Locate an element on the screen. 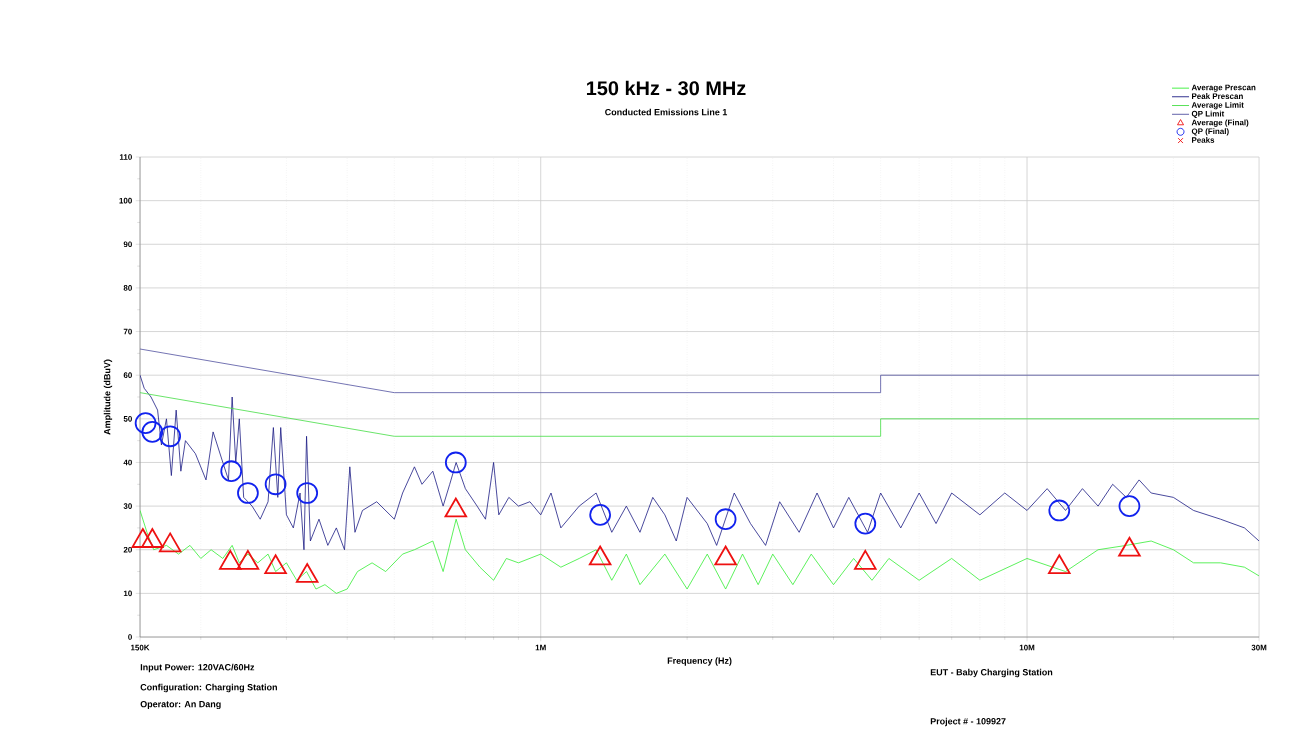  text: Input Power: 120VAC/60Hz is located at coordinates (197, 668).